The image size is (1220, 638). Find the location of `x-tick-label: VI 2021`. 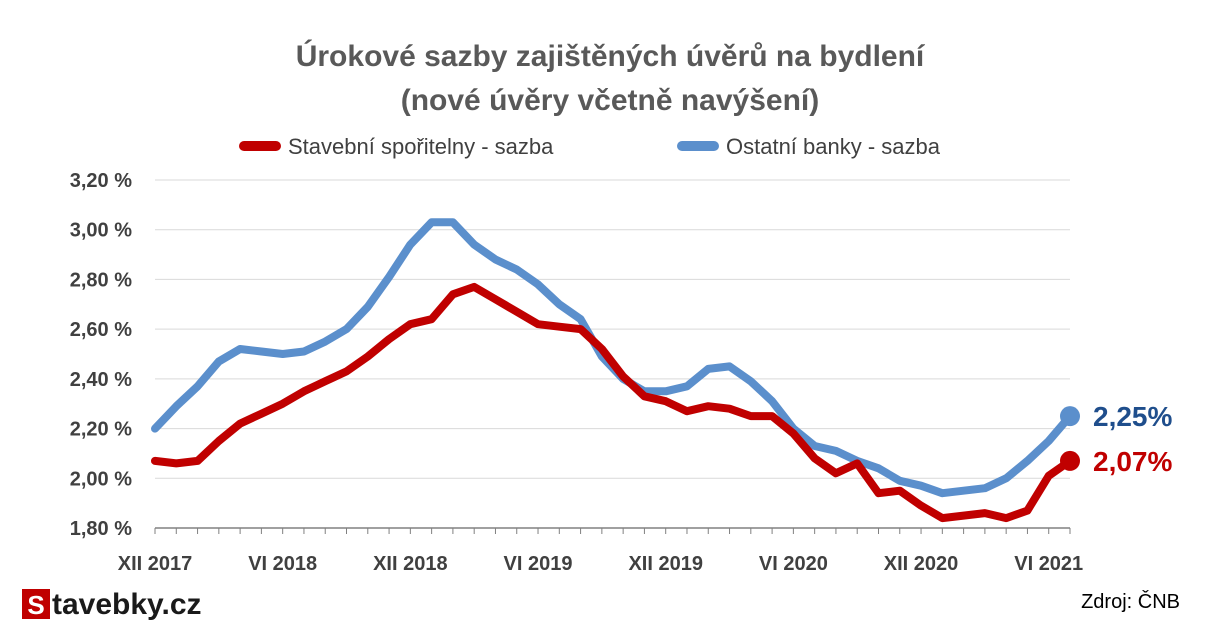

x-tick-label: VI 2021 is located at coordinates (1048, 564).